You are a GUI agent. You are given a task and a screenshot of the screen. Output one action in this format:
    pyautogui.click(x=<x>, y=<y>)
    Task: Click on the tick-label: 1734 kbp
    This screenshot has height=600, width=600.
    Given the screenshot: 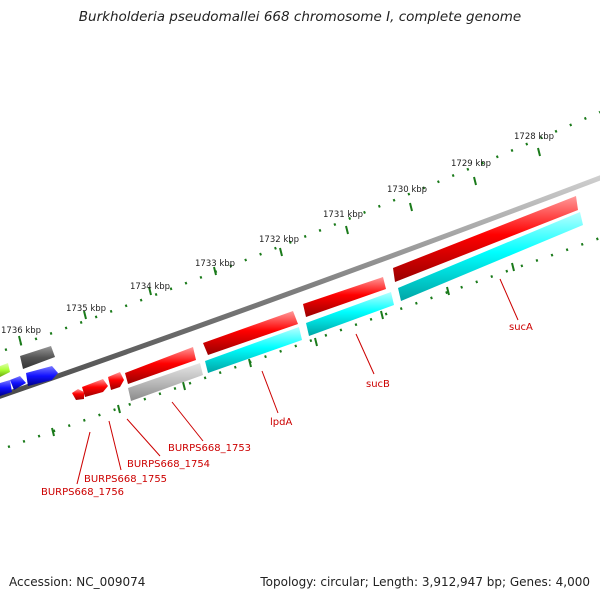 What is the action you would take?
    pyautogui.click(x=150, y=287)
    